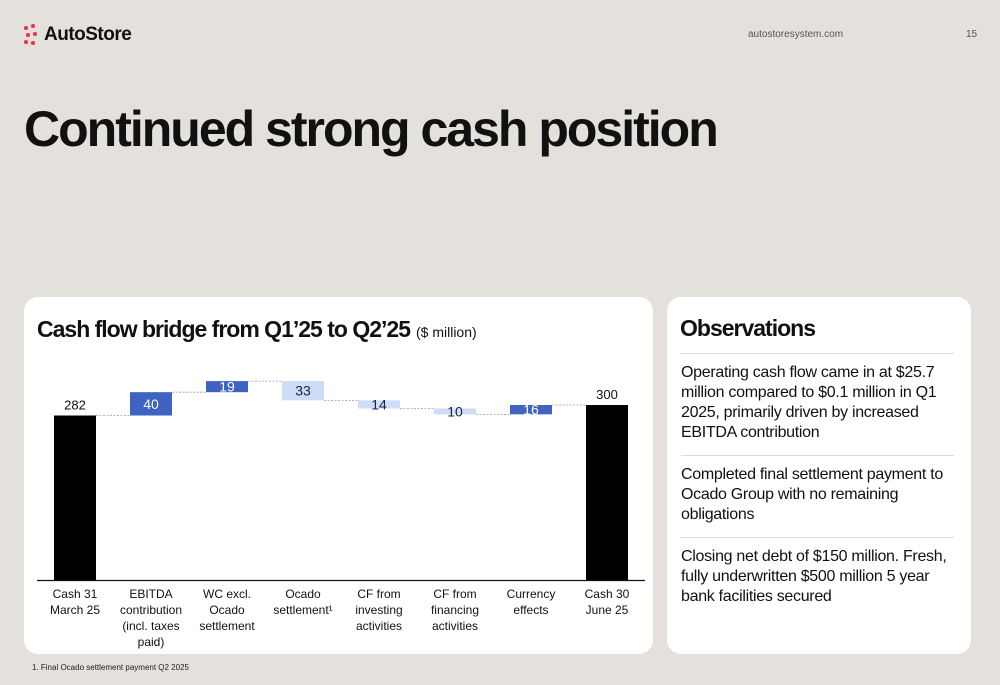 The image size is (1000, 685). I want to click on data-label: 33, so click(303, 391).